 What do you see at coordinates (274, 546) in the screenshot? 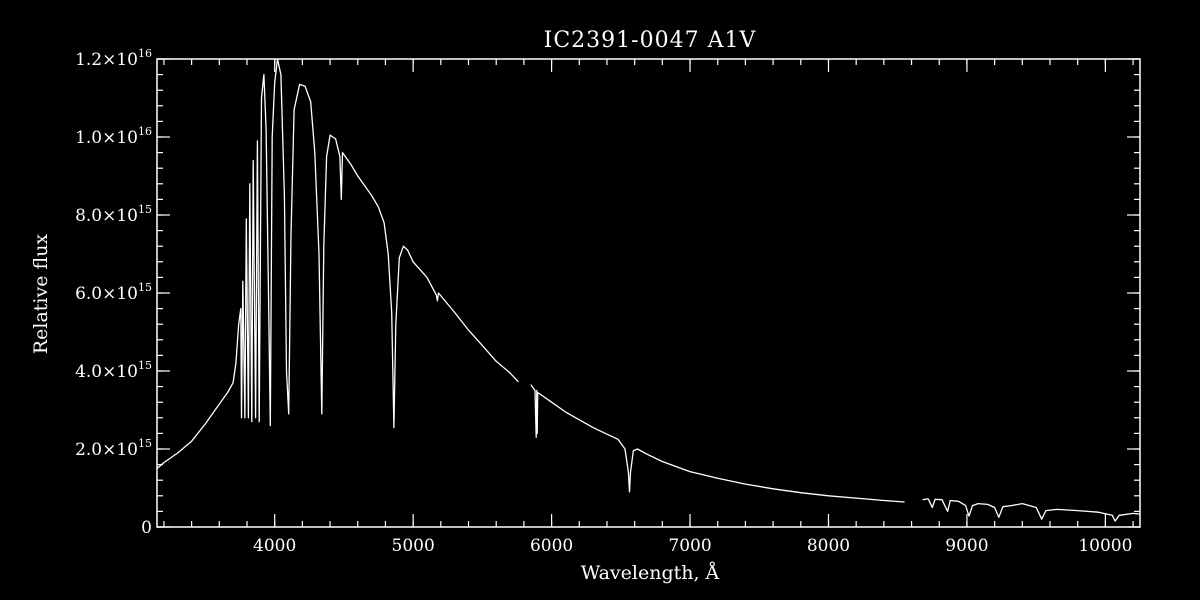
I see `x-tick-label: 4000` at bounding box center [274, 546].